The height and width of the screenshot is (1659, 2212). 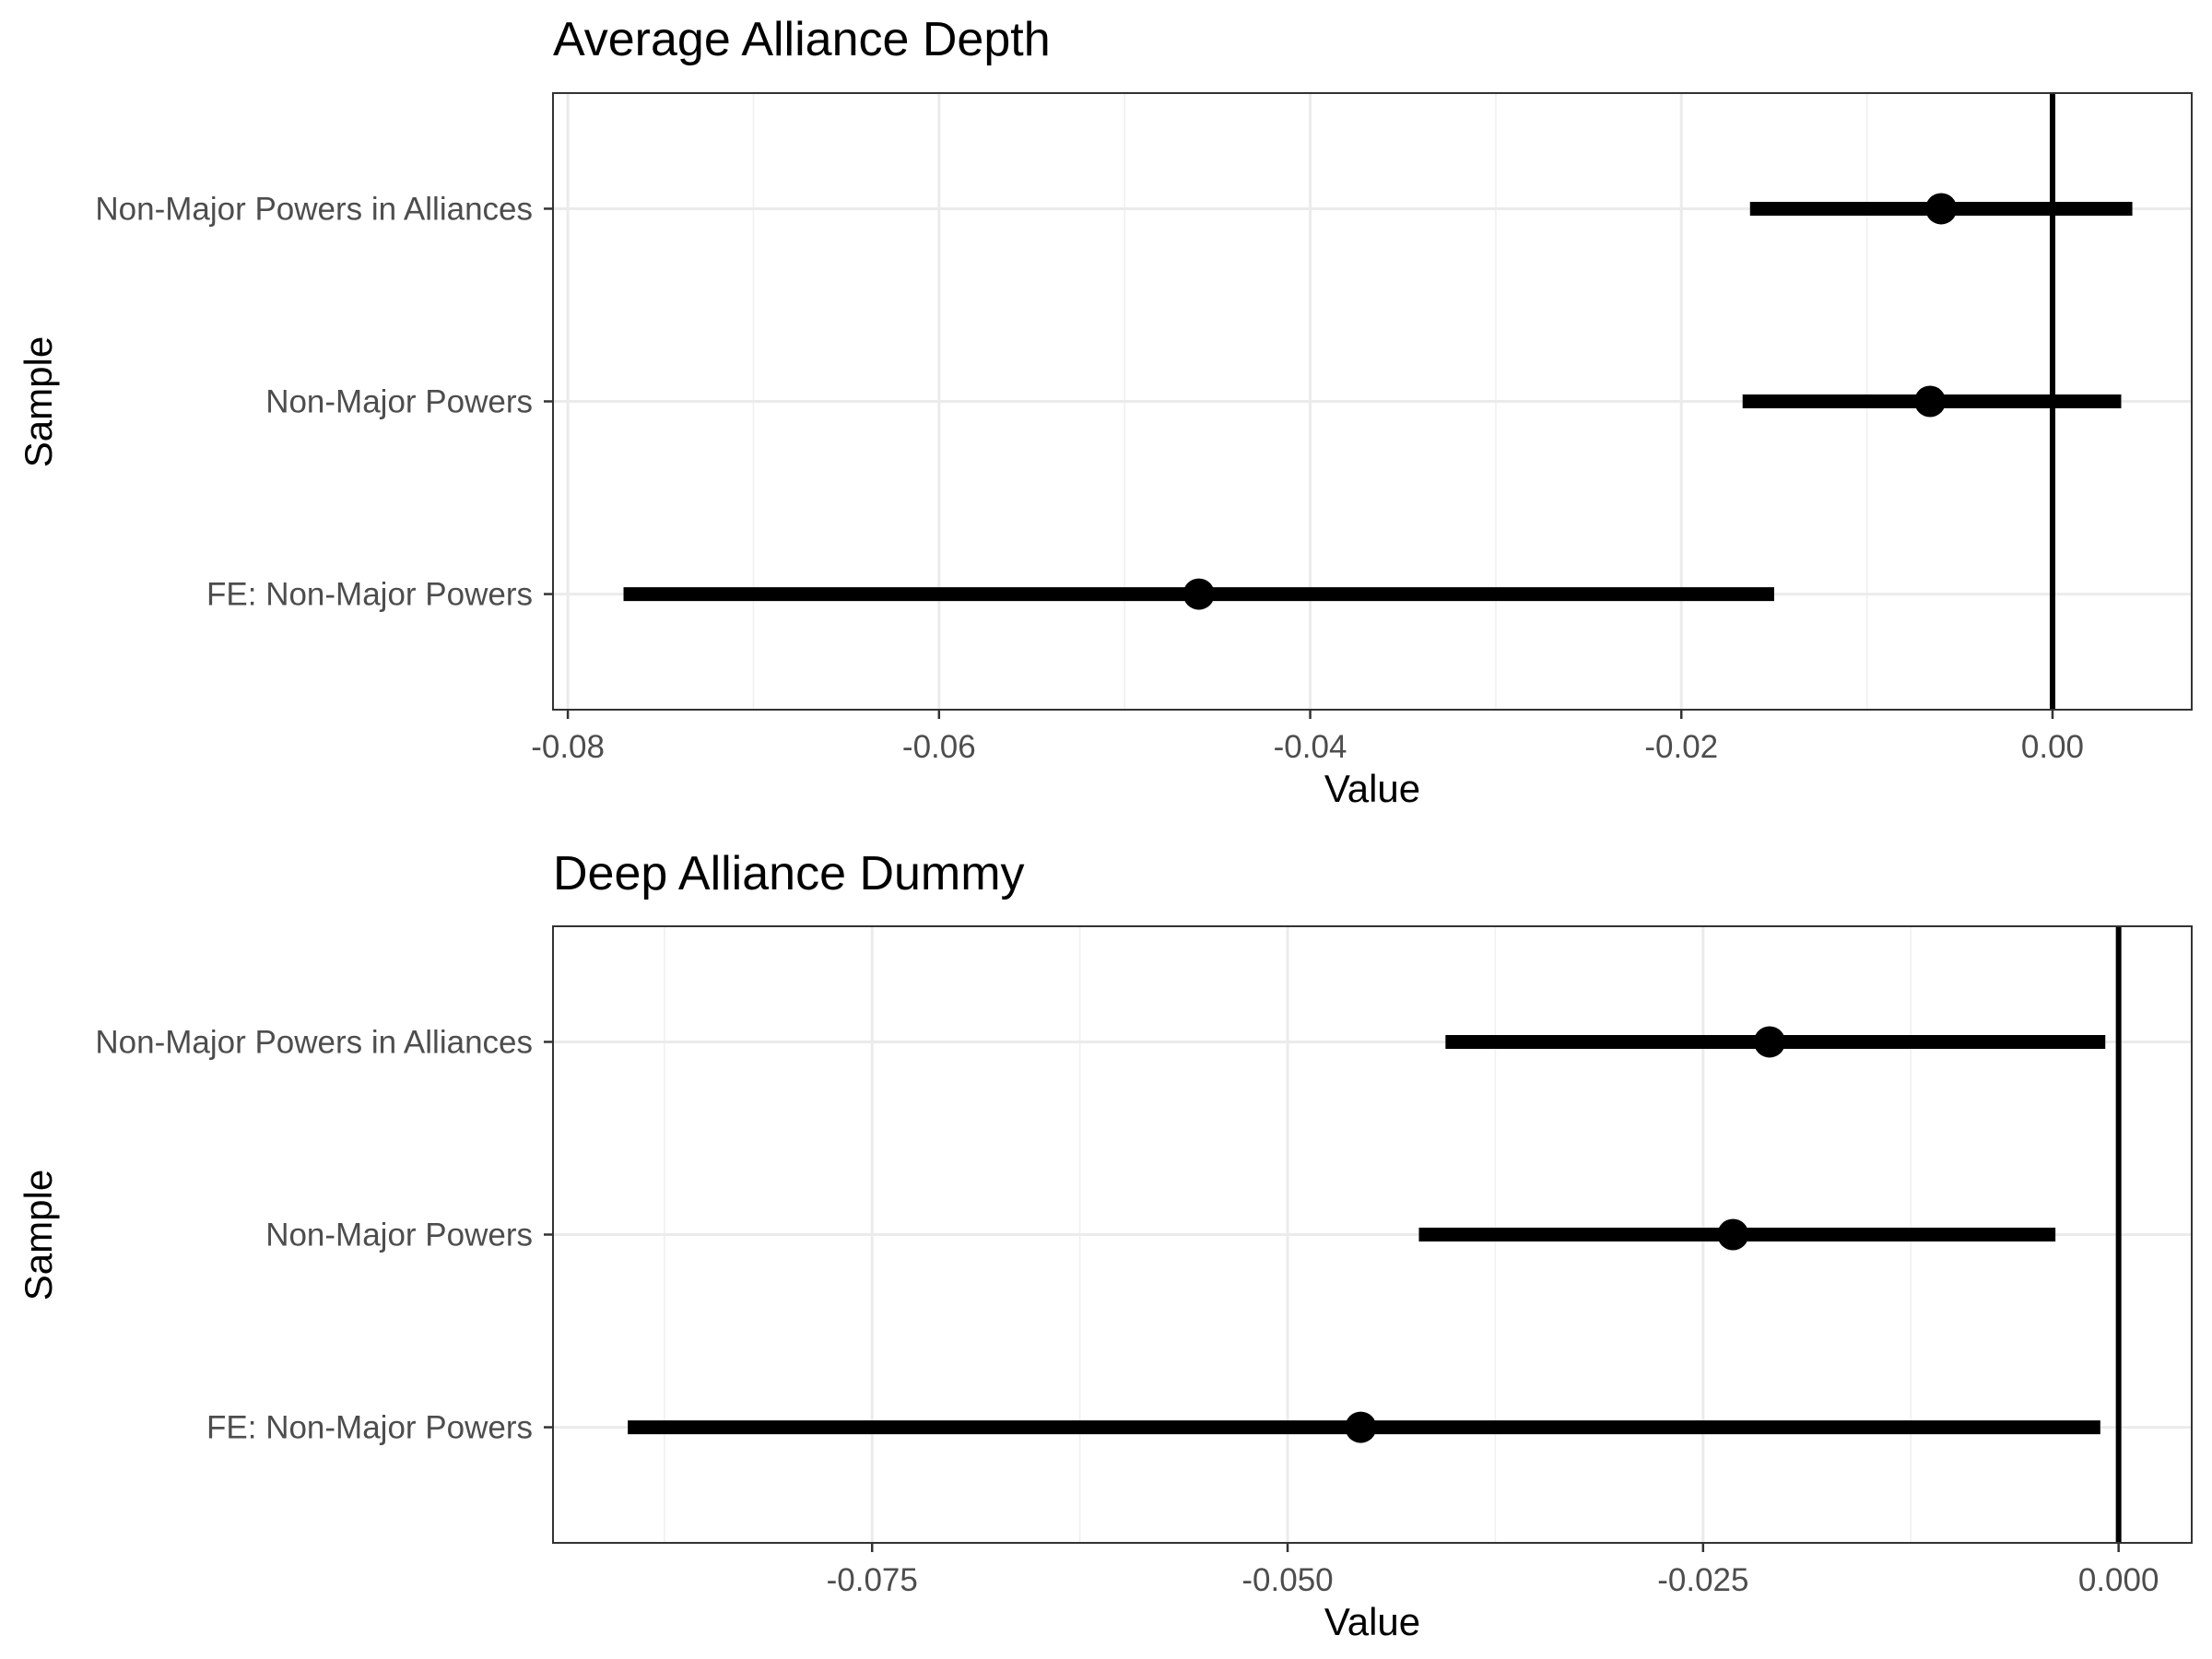 I want to click on x-tick-label: -0.025, so click(x=1702, y=1580).